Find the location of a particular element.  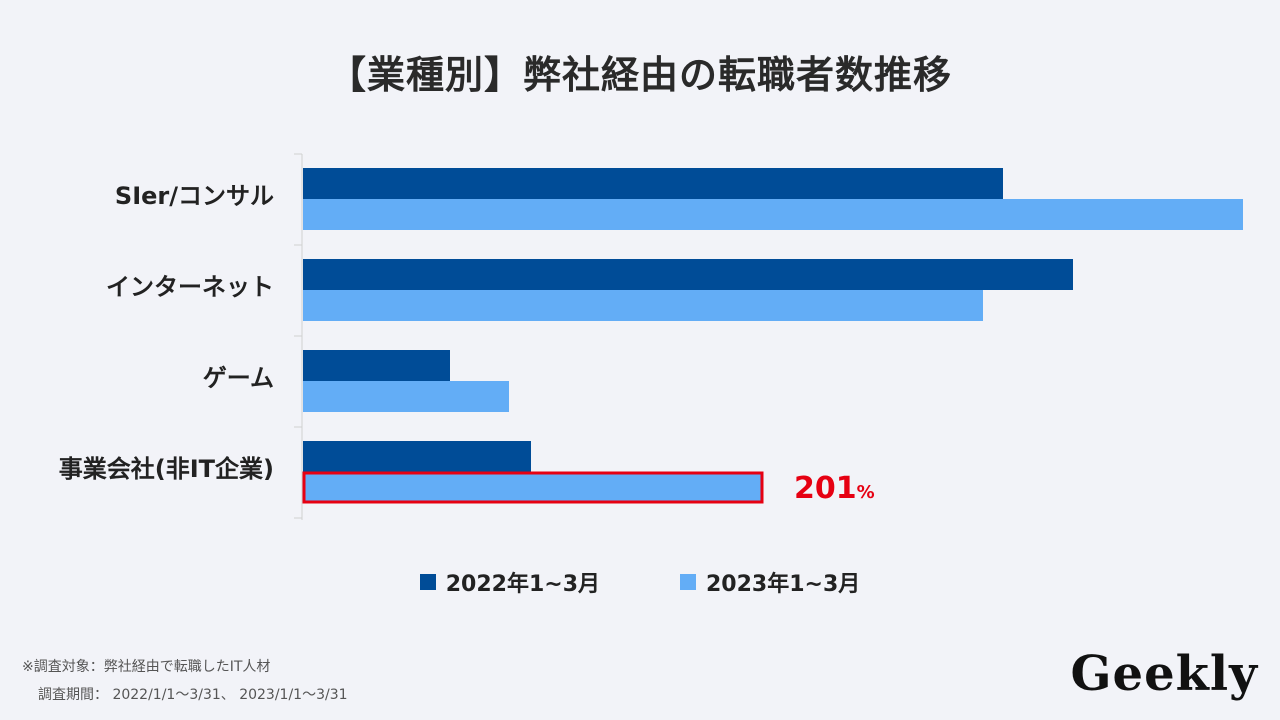

highlight-box is located at coordinates (533, 487).